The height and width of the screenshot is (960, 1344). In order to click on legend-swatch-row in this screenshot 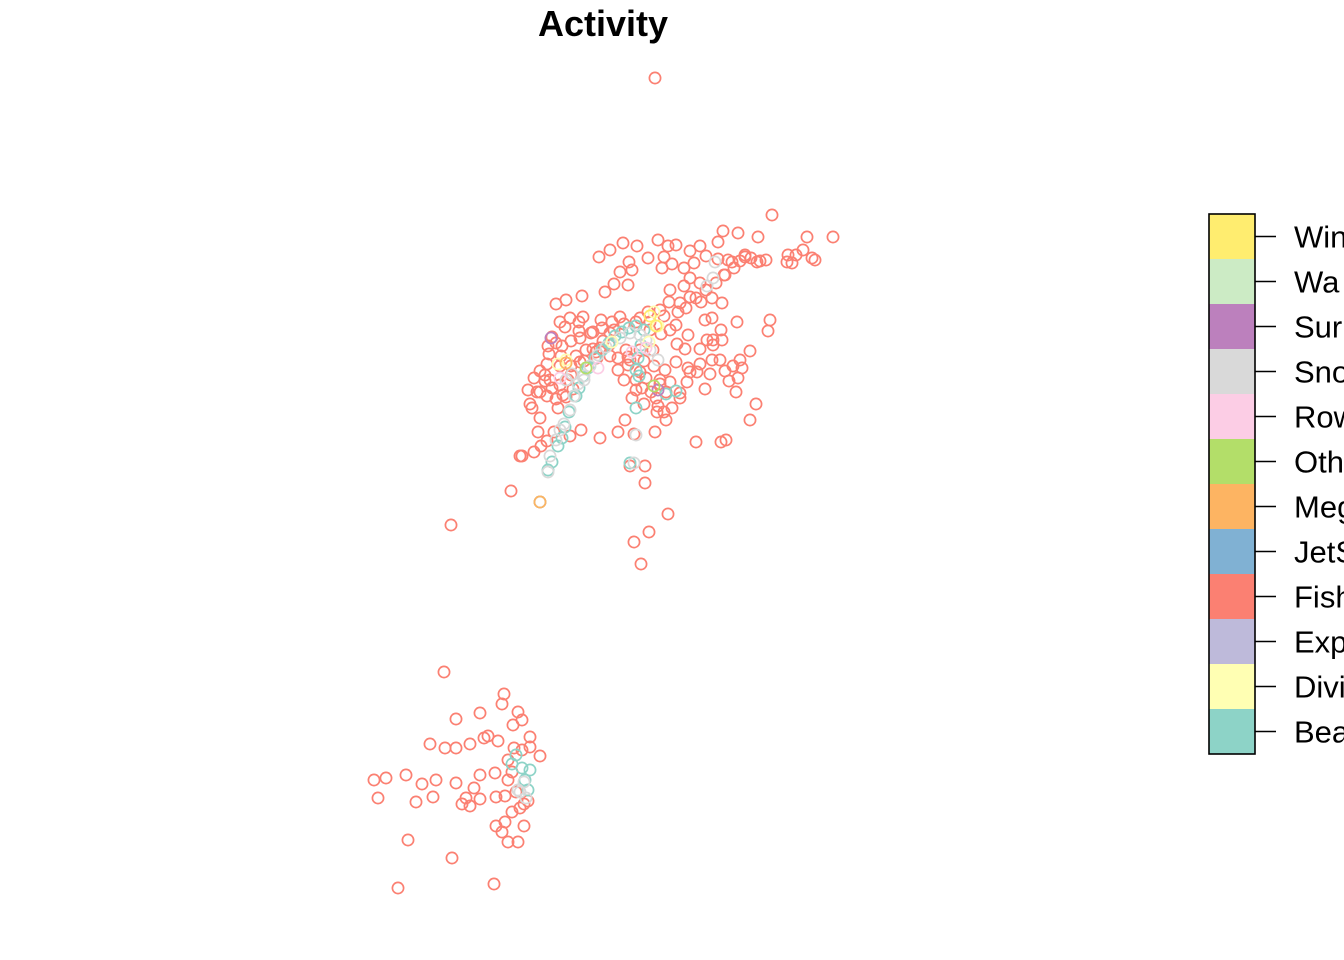, I will do `click(1232, 416)`.